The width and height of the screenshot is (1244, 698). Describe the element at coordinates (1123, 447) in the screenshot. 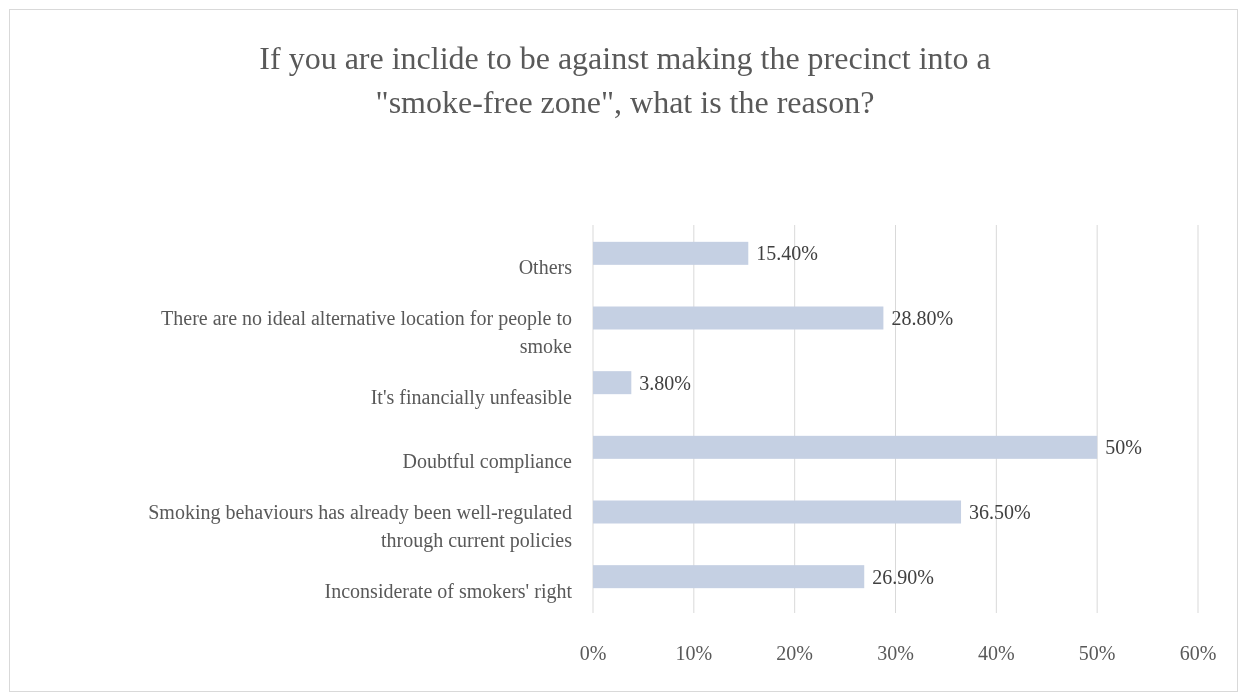

I see `data-label: 50%` at that location.